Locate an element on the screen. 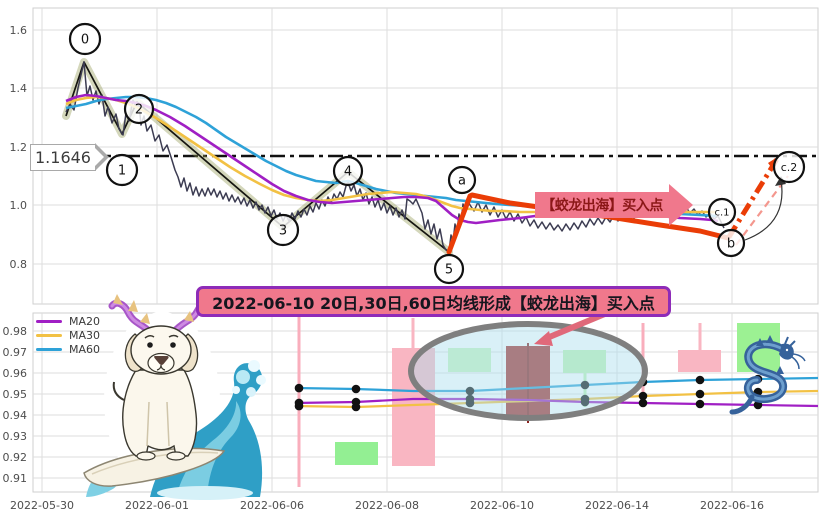 This screenshot has width=822, height=520. marker-label-c.1: c.1 is located at coordinates (721, 213).